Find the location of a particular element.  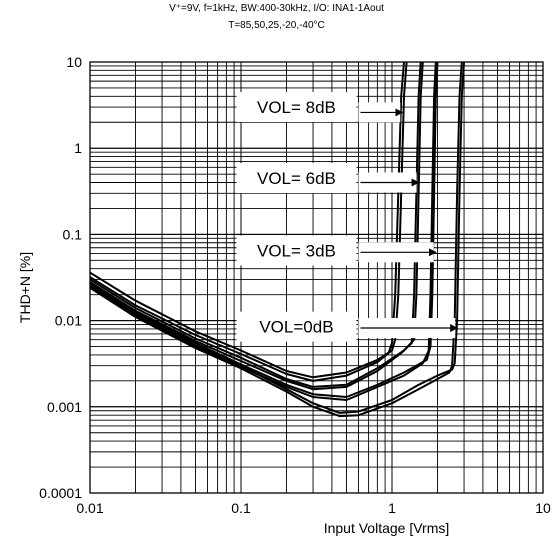

y-tick-labels: 0.0001 0.001 0.01 0.1 1 10 is located at coordinates (60, 277).